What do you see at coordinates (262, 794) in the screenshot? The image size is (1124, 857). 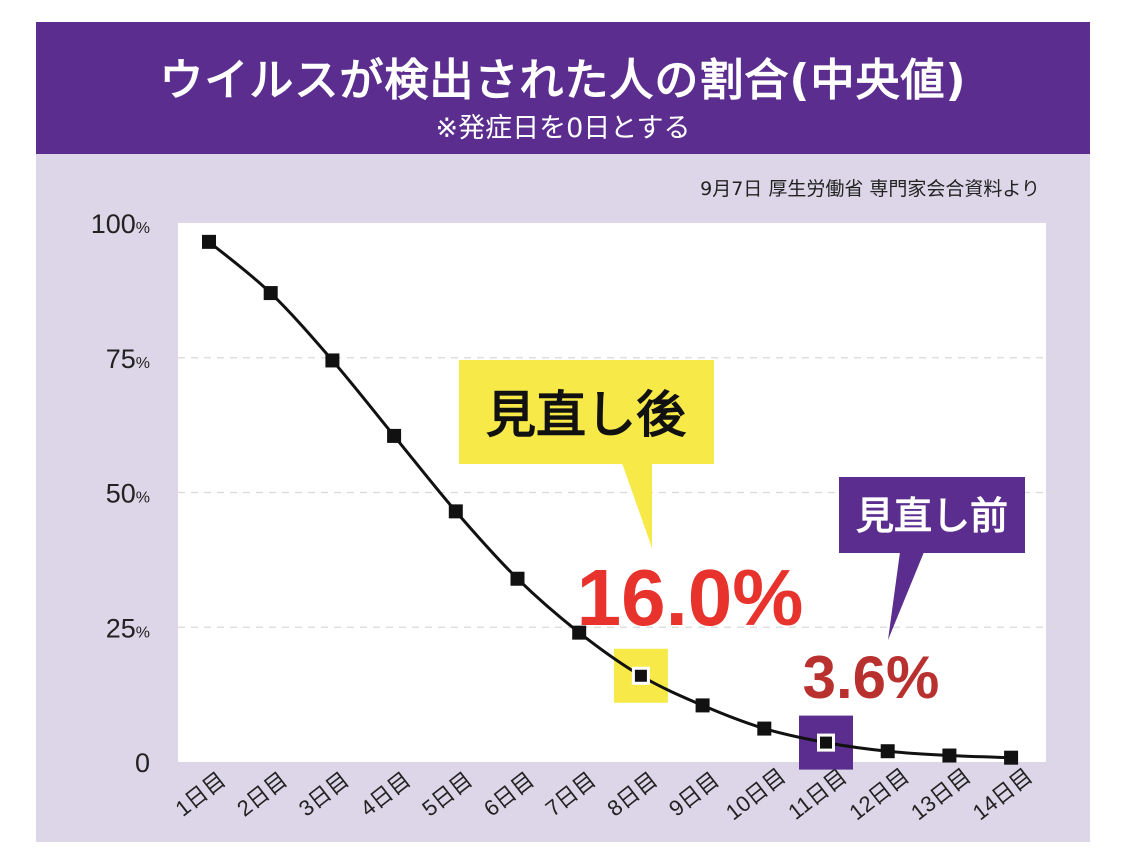 I see `x-tick-label: 2日目` at bounding box center [262, 794].